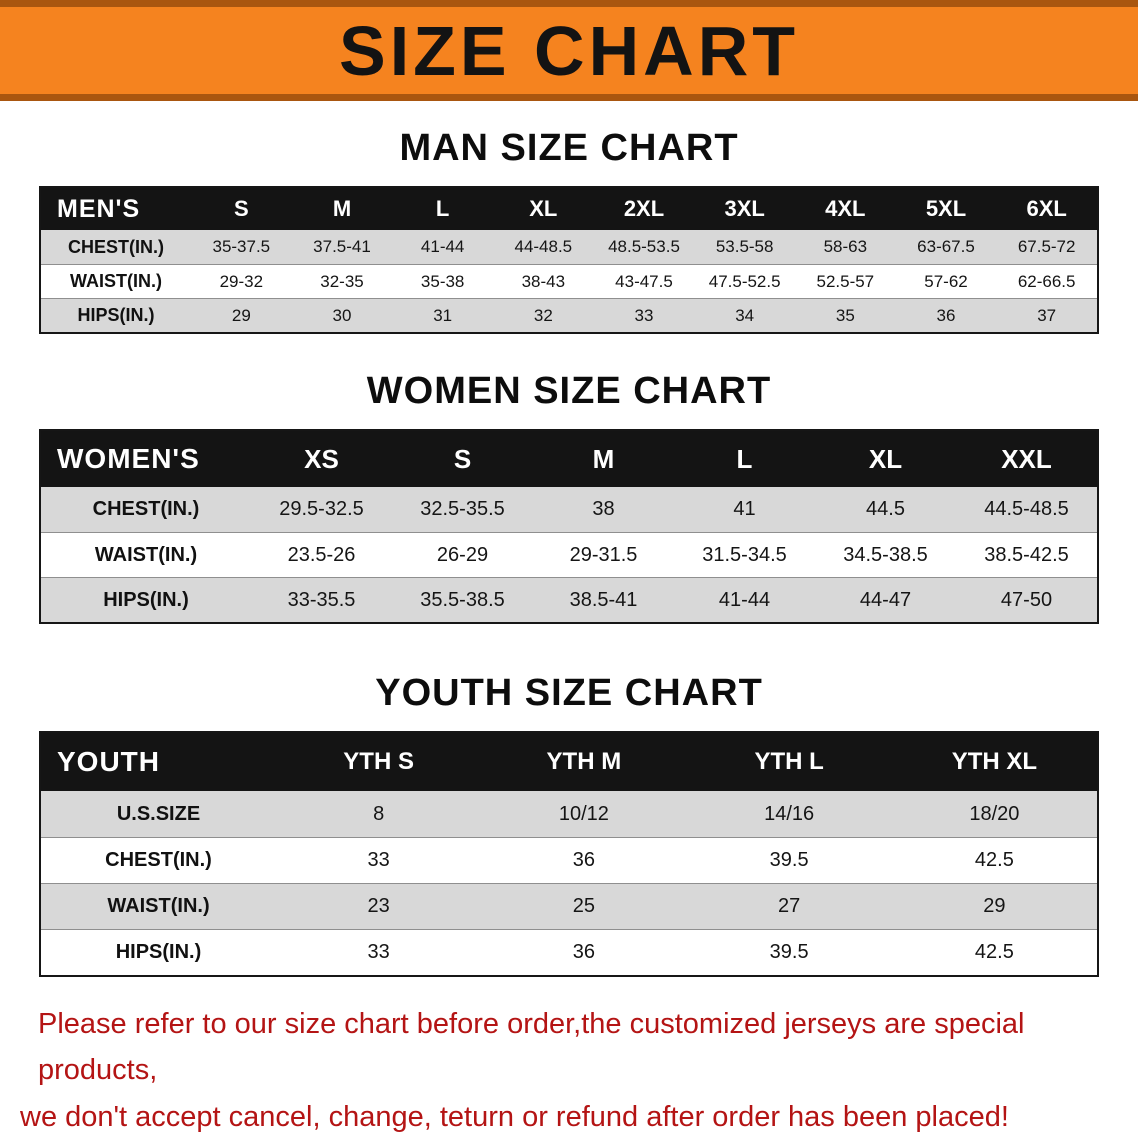 The image size is (1138, 1140). What do you see at coordinates (128, 458) in the screenshot?
I see `table-corner-label: WOMEN'S` at bounding box center [128, 458].